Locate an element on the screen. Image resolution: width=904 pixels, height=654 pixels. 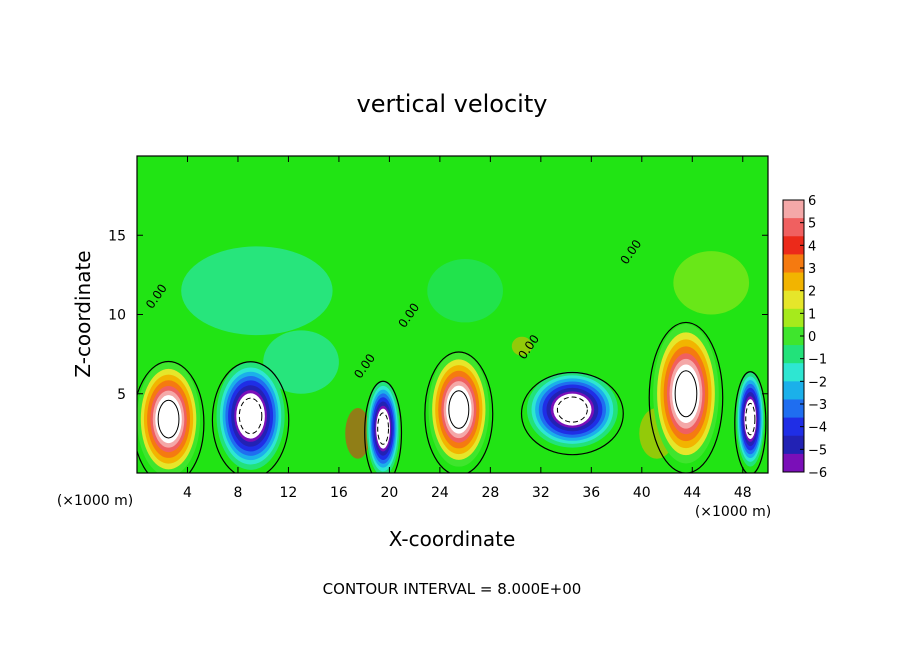
colorbar-label: 1 is located at coordinates (812, 314).